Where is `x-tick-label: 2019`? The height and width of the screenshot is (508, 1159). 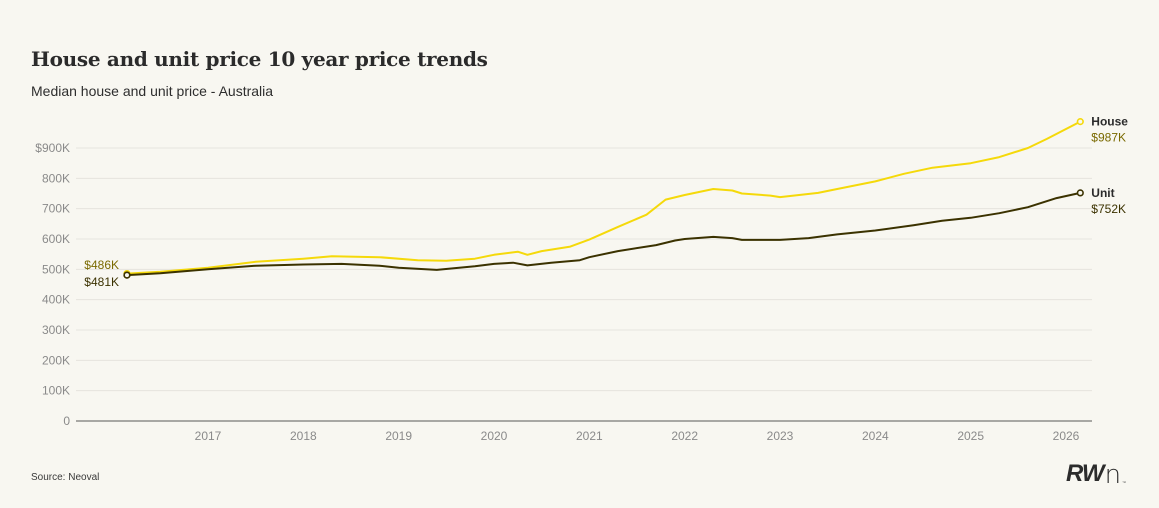
x-tick-label: 2019 is located at coordinates (398, 436).